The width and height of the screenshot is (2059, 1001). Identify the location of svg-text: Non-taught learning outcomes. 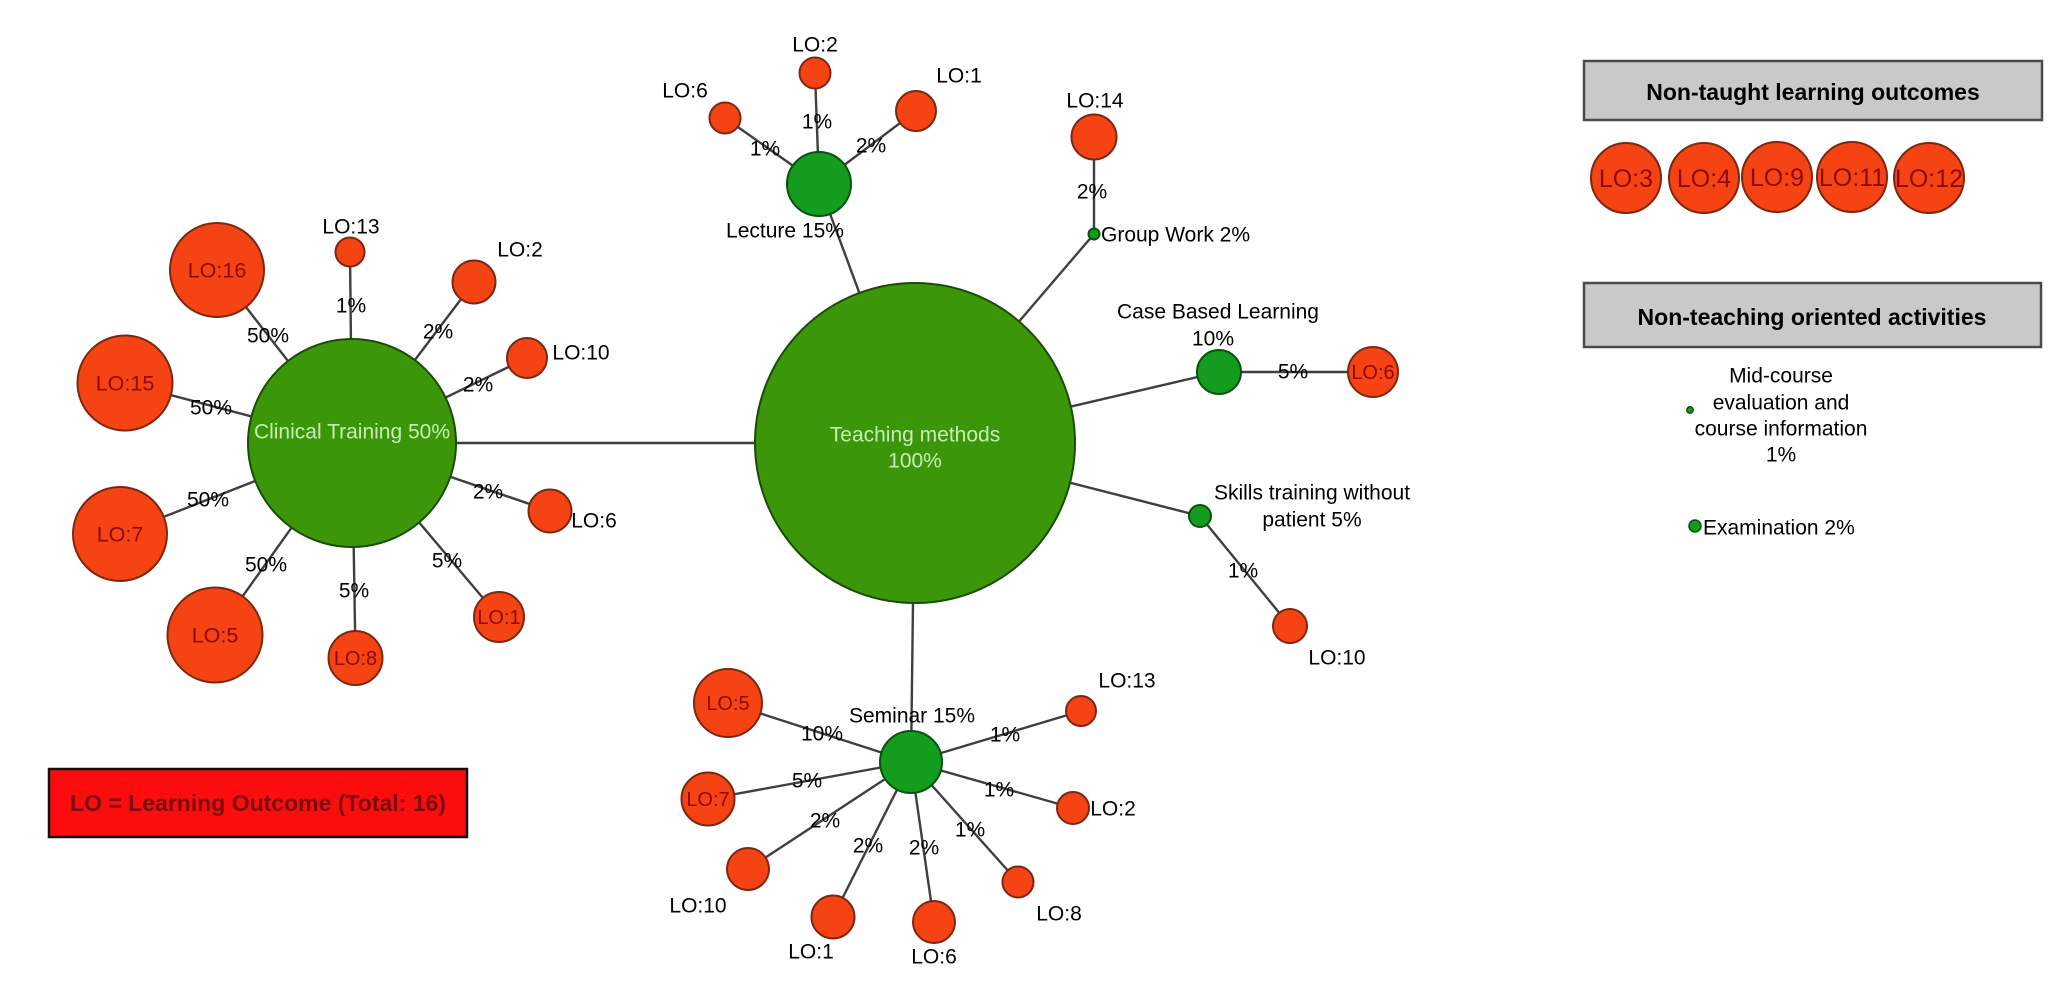
(1813, 92).